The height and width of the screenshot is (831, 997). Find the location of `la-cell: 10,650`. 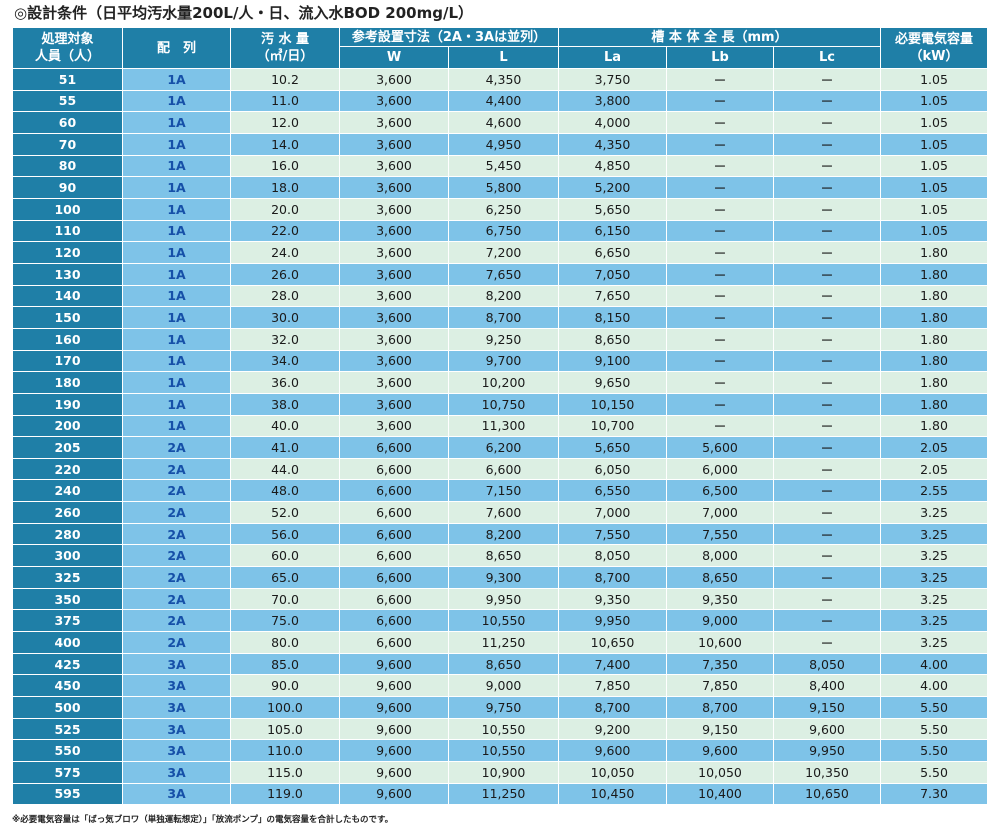

la-cell: 10,650 is located at coordinates (612, 642).